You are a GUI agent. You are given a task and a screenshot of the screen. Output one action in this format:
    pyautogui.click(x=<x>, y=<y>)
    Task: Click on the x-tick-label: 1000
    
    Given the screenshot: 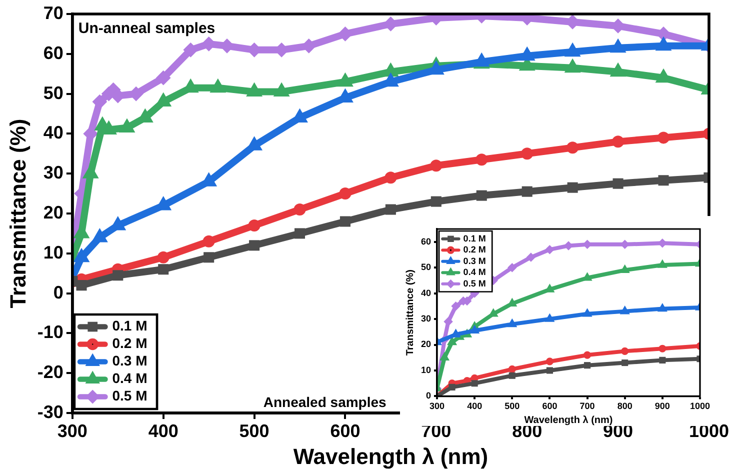 What is the action you would take?
    pyautogui.click(x=700, y=406)
    